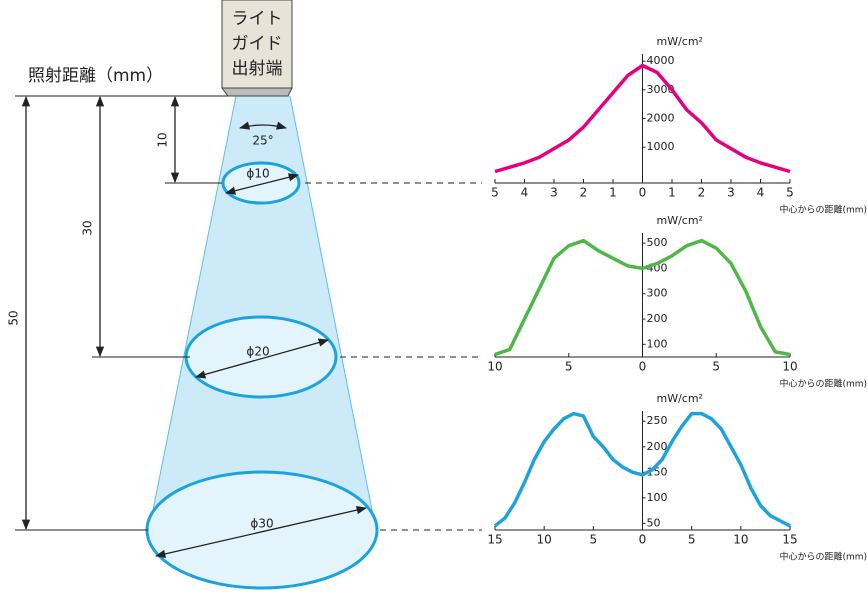  I want to click on y-tick-label: 1000, so click(661, 146).